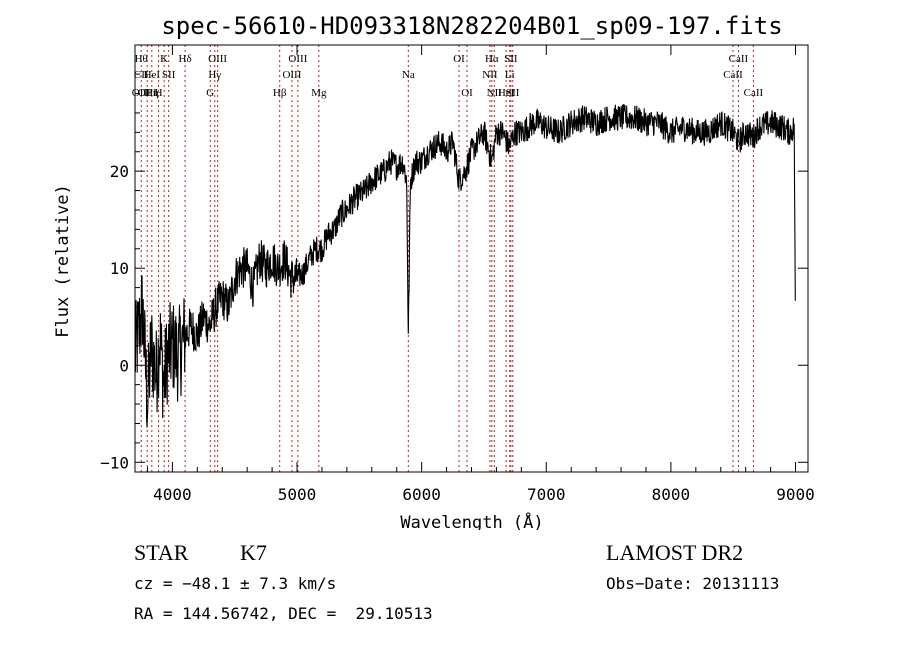  Describe the element at coordinates (471, 520) in the screenshot. I see `x-axis-label: Wavelength (Å)` at that location.